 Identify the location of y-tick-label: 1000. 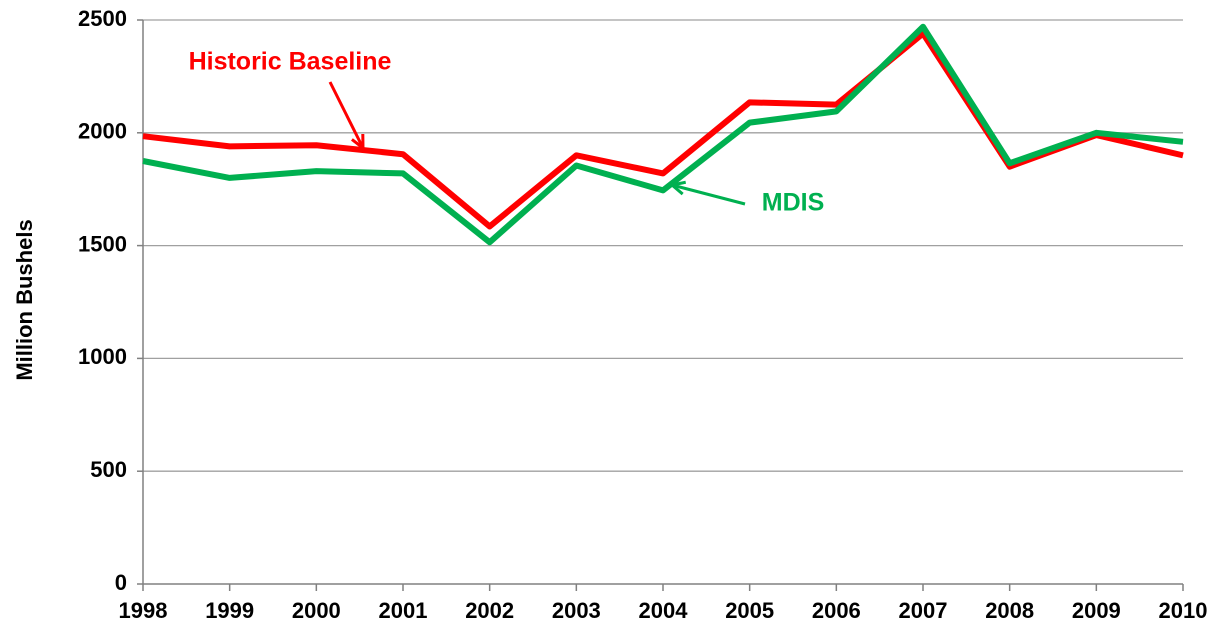
(102, 356).